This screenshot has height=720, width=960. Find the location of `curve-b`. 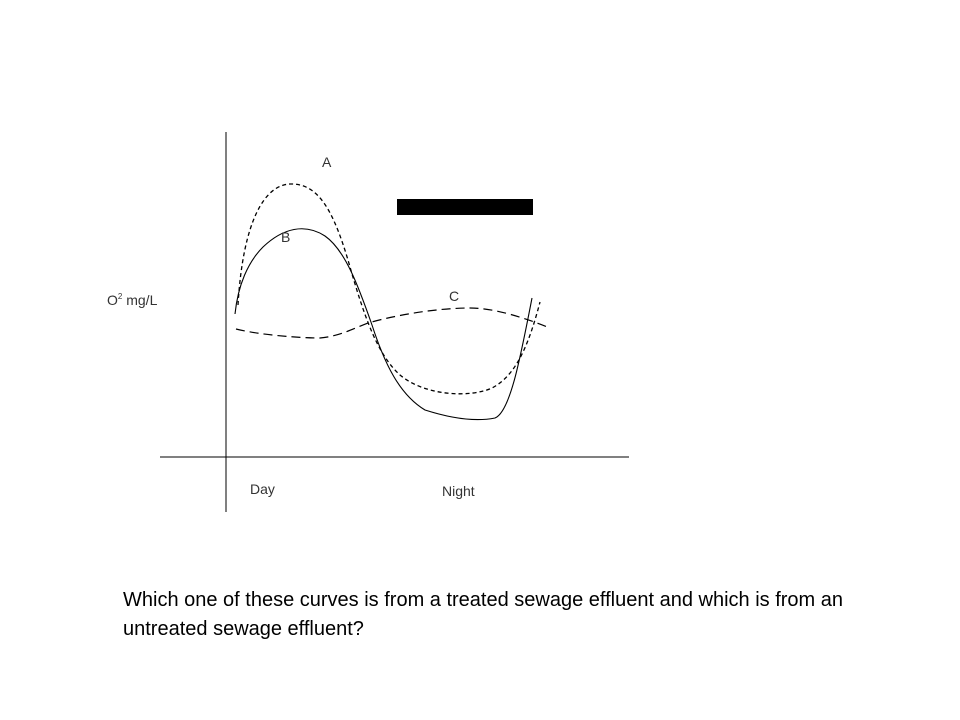

curve-b is located at coordinates (383, 324).